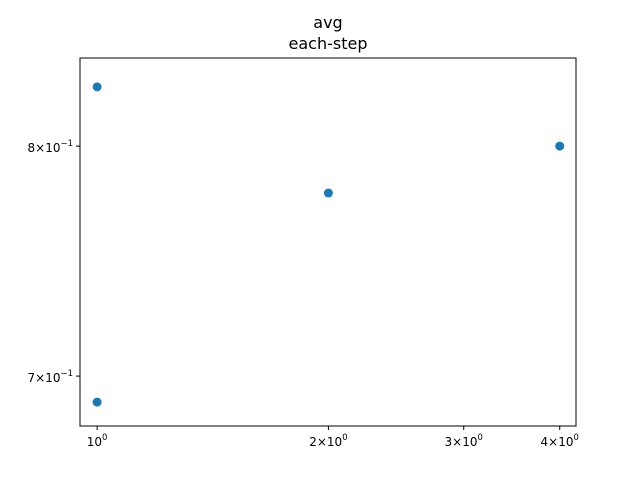 This screenshot has height=484, width=640. What do you see at coordinates (464, 441) in the screenshot?
I see `x-tick-label: 3×100` at bounding box center [464, 441].